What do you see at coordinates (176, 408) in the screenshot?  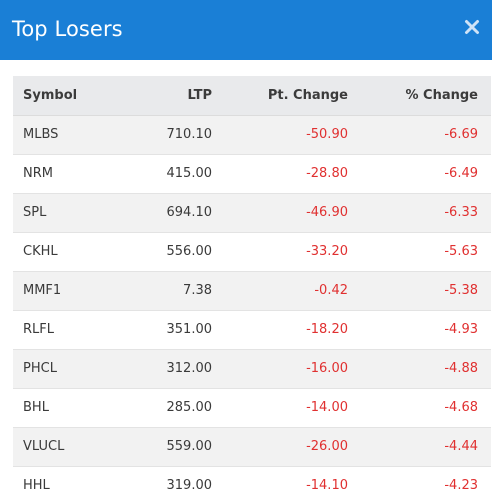 I see `cell-ltp: 285.00` at bounding box center [176, 408].